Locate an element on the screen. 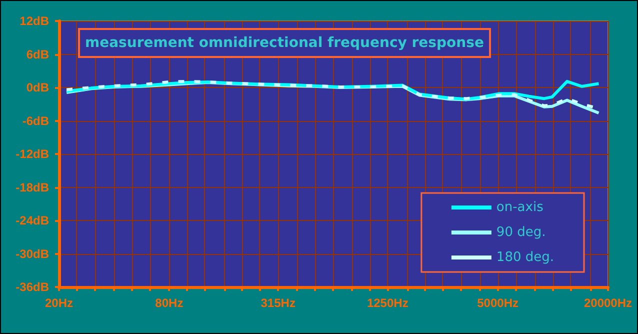  x-tick-label: 315Hz is located at coordinates (278, 303).